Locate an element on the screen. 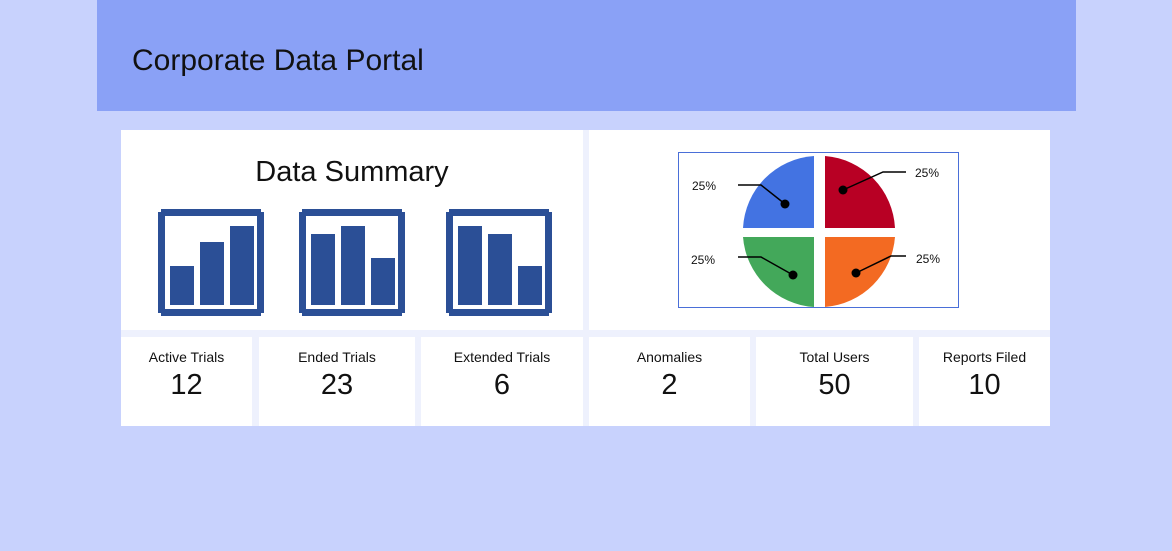  stat-card-ended-trials: Ended Trials 23 is located at coordinates (337, 381).